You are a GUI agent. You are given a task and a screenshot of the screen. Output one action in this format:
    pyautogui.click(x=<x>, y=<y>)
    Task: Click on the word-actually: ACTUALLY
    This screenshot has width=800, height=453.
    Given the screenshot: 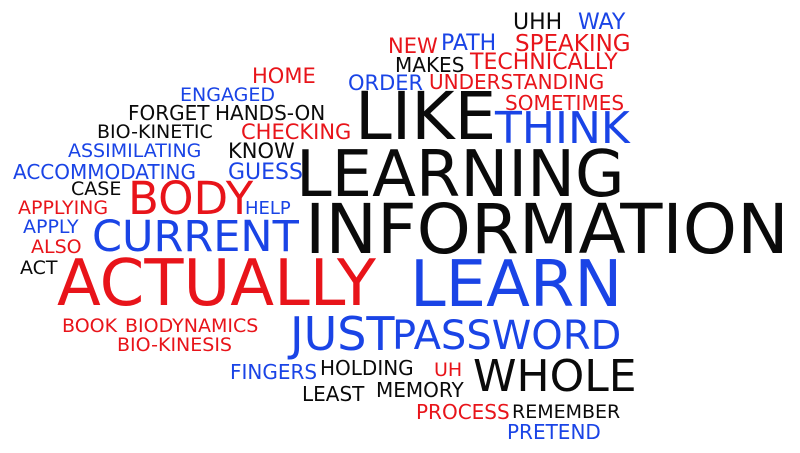 What is the action you would take?
    pyautogui.click(x=216, y=284)
    